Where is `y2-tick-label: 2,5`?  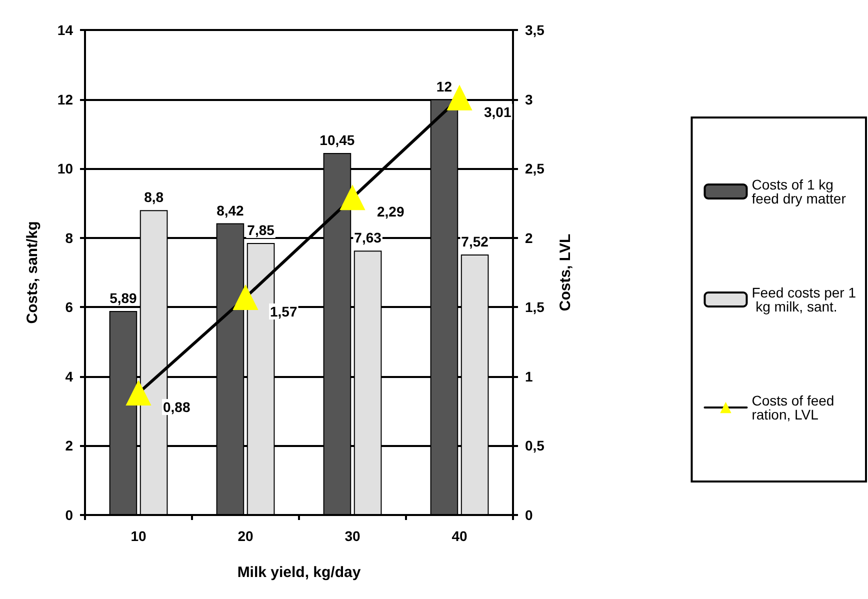 y2-tick-label: 2,5 is located at coordinates (535, 168).